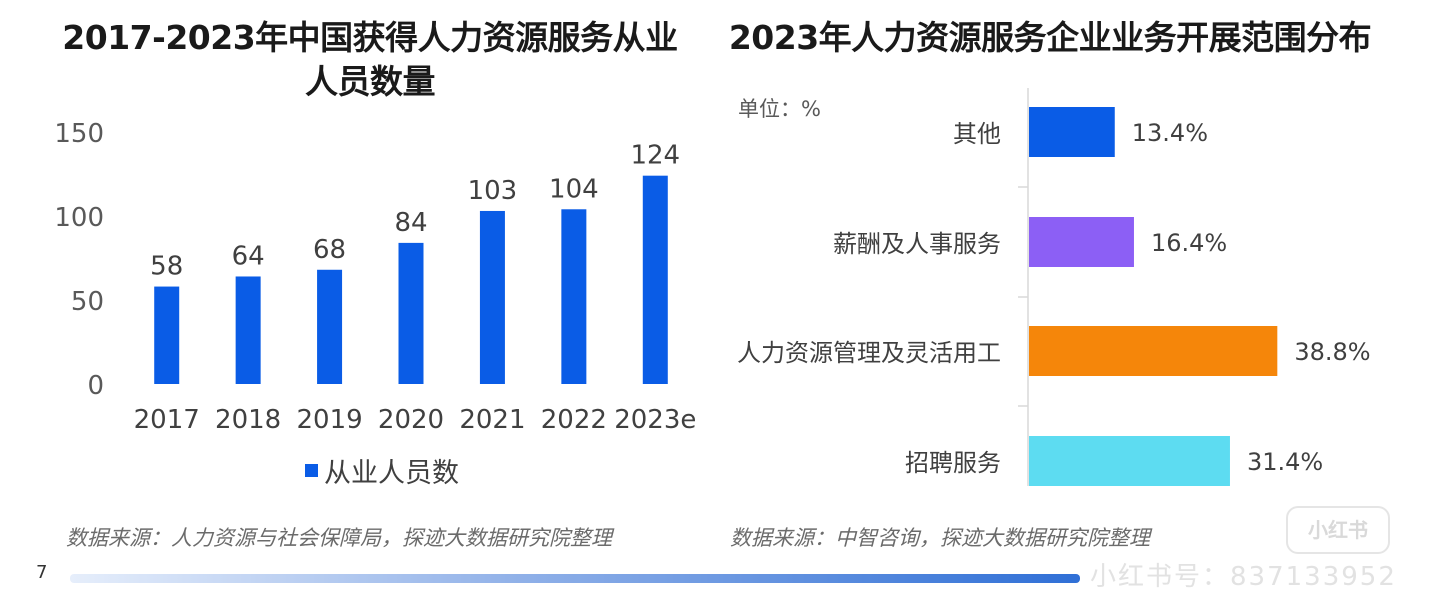  What do you see at coordinates (166, 267) in the screenshot?
I see `bar-value-label: 58` at bounding box center [166, 267].